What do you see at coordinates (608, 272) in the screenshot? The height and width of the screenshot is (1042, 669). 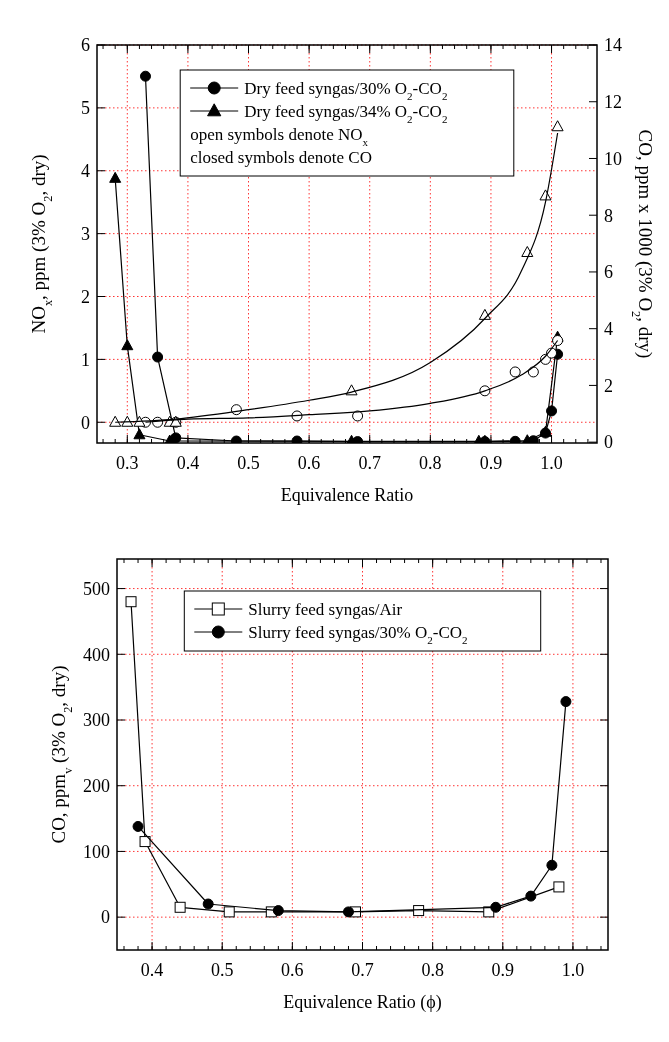 I see `y2-tick-label: 6` at bounding box center [608, 272].